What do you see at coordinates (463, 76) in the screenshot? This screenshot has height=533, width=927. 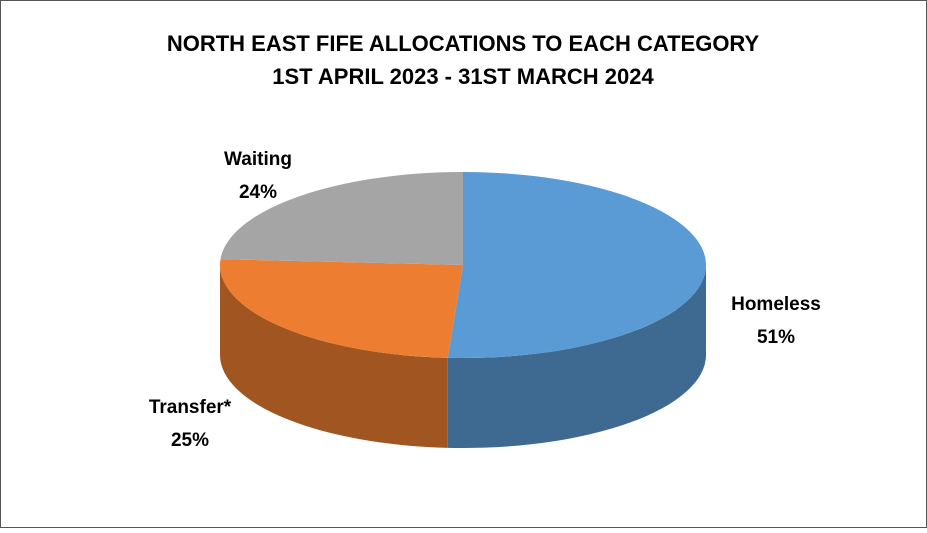 I see `chart-subtitle: 1ST APRIL 2023 - 31ST MARCH 2024` at bounding box center [463, 76].